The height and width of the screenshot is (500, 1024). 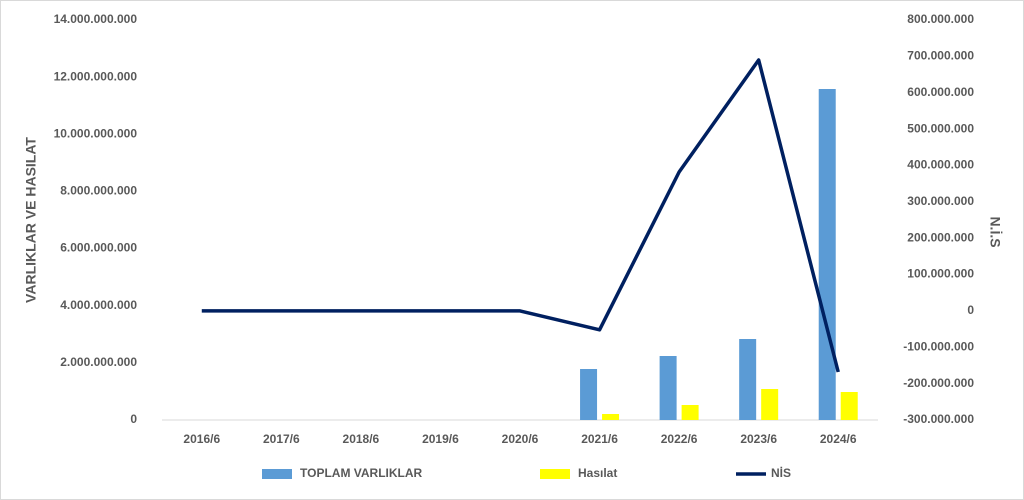 What do you see at coordinates (599, 439) in the screenshot?
I see `x-tick-label: 2021/6` at bounding box center [599, 439].